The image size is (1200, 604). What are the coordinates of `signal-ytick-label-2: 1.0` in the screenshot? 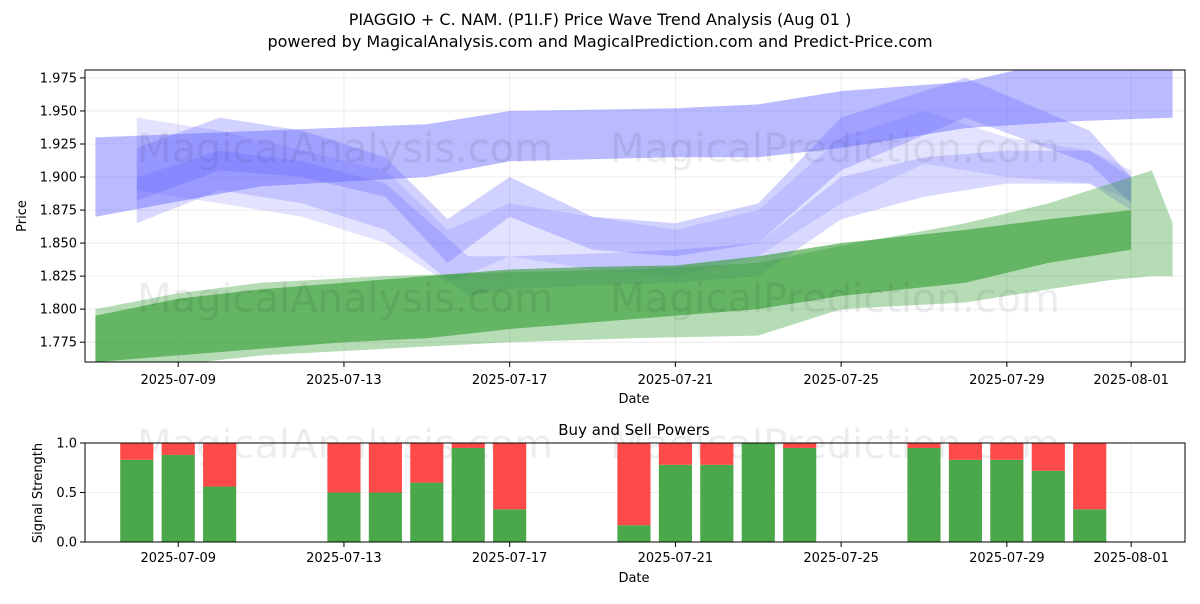 It's located at (66, 444).